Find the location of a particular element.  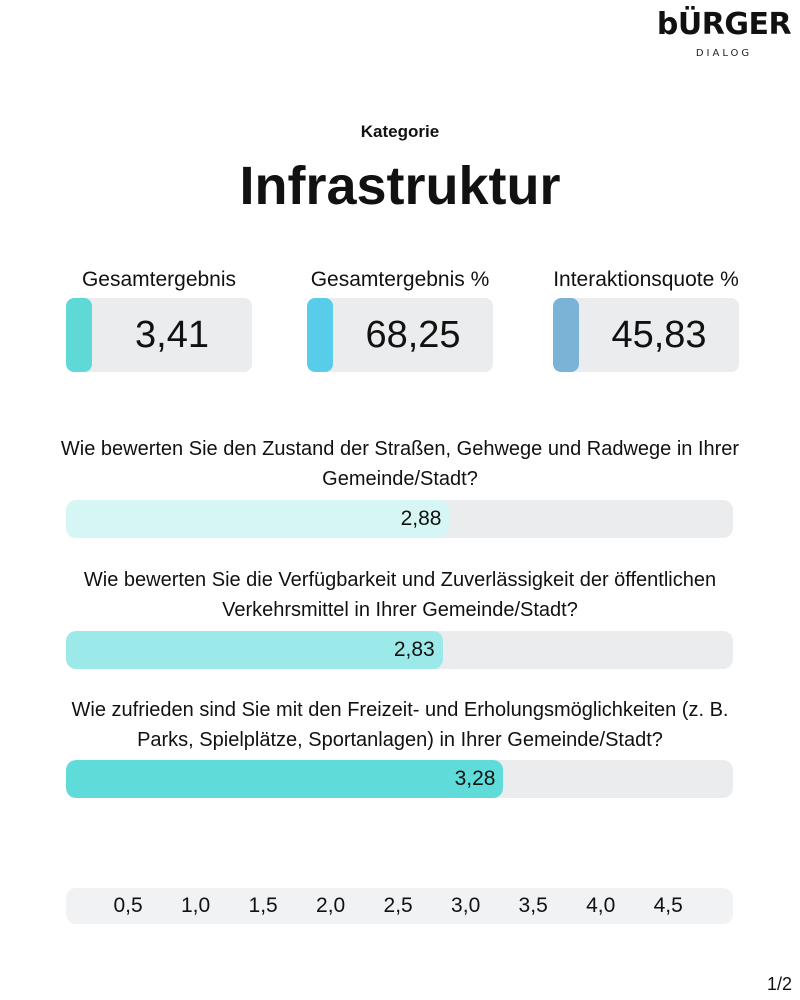

x-tick-label: 1,5 is located at coordinates (263, 905).